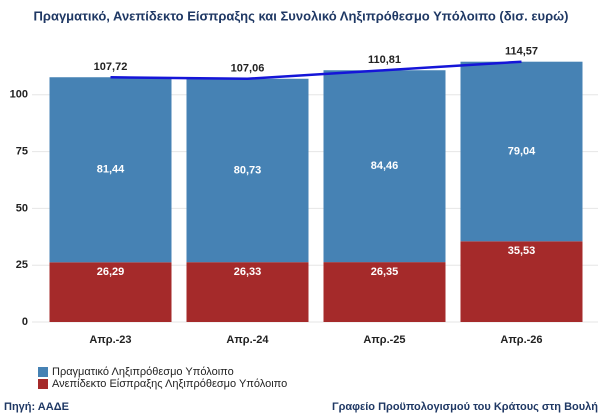 The width and height of the screenshot is (602, 417). Describe the element at coordinates (521, 340) in the screenshot. I see `x-tick-label: Απρ.-26` at that location.